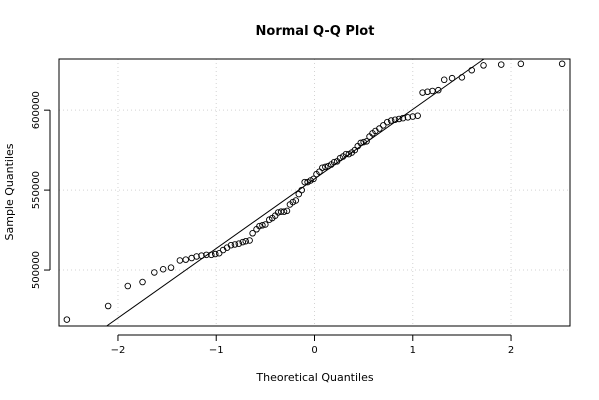  What do you see at coordinates (36, 190) in the screenshot?
I see `y-tick-label: 550000` at bounding box center [36, 190].